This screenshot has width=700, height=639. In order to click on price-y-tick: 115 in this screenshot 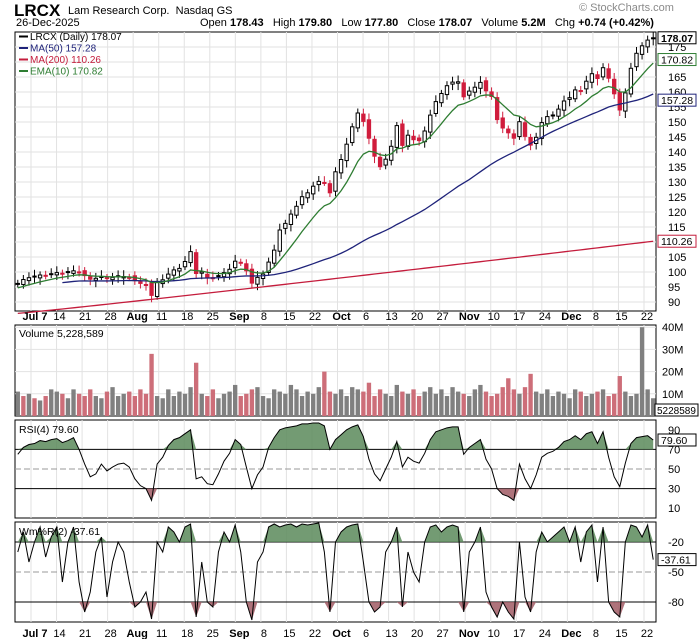, I will do `click(677, 228)`.